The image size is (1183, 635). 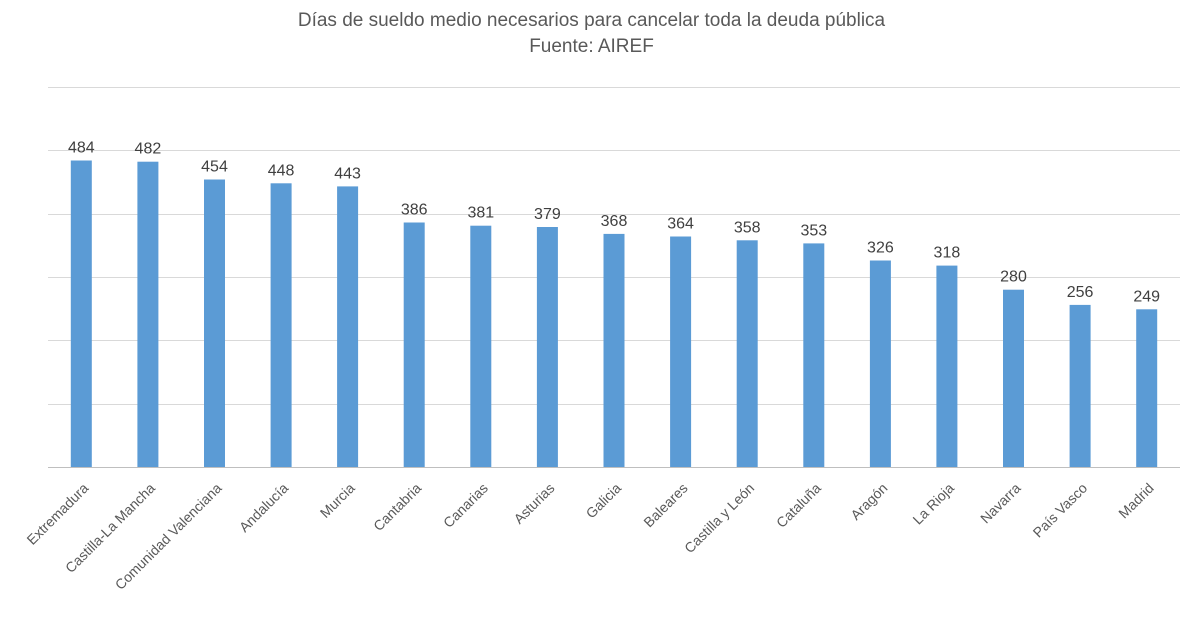 What do you see at coordinates (1060, 510) in the screenshot?
I see `category-label: País Vasco` at bounding box center [1060, 510].